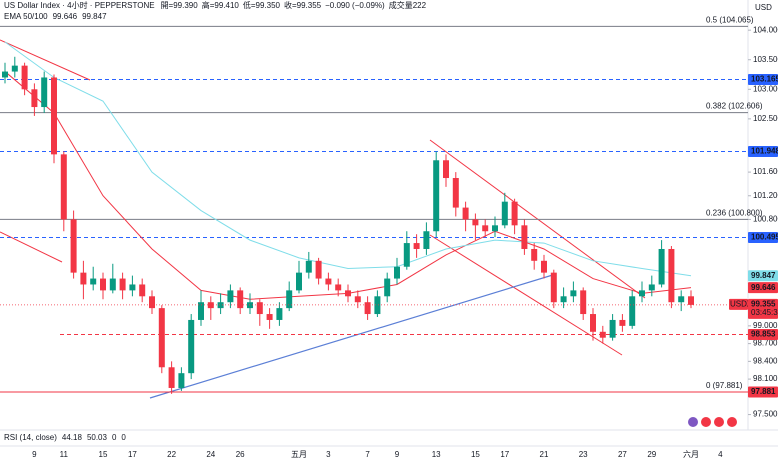 The width and height of the screenshot is (778, 464). I want to click on price-tag-label: 98.853, so click(763, 334).